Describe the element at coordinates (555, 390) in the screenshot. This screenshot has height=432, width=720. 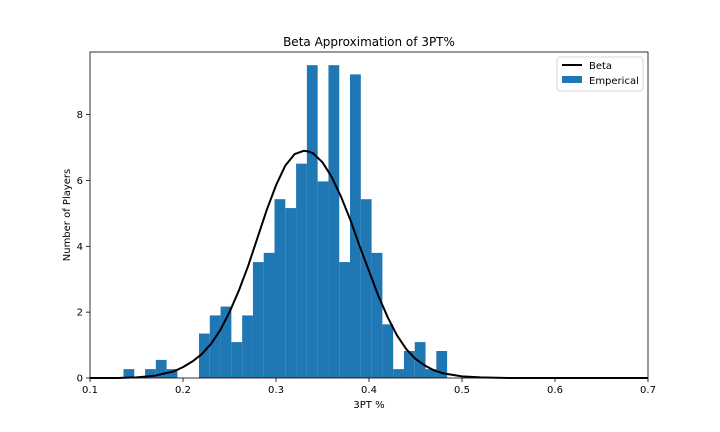
I see `x-tick-label: 0.6` at that location.